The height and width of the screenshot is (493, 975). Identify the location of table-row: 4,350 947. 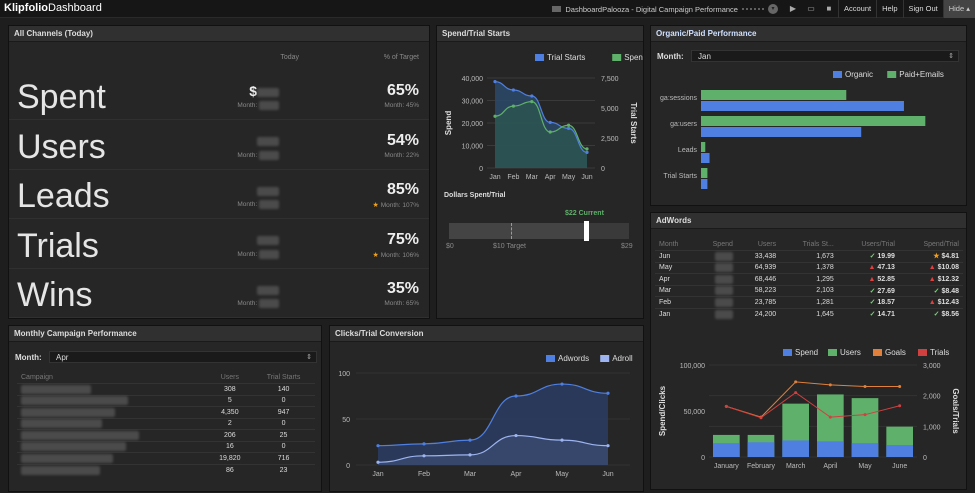
(166, 412).